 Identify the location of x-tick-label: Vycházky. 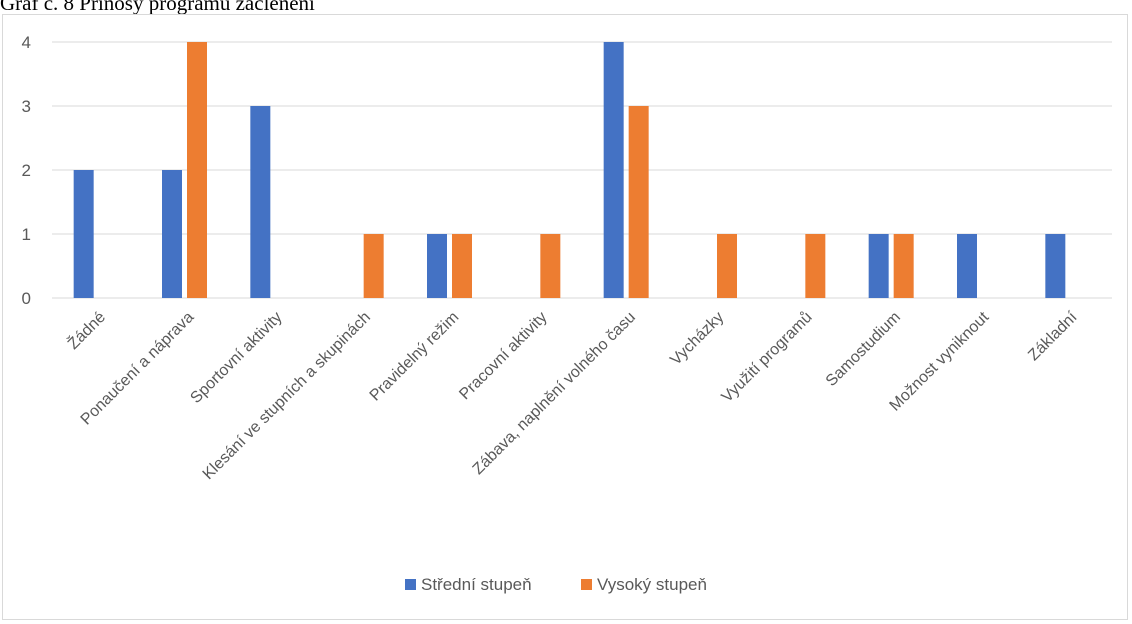
(697, 339).